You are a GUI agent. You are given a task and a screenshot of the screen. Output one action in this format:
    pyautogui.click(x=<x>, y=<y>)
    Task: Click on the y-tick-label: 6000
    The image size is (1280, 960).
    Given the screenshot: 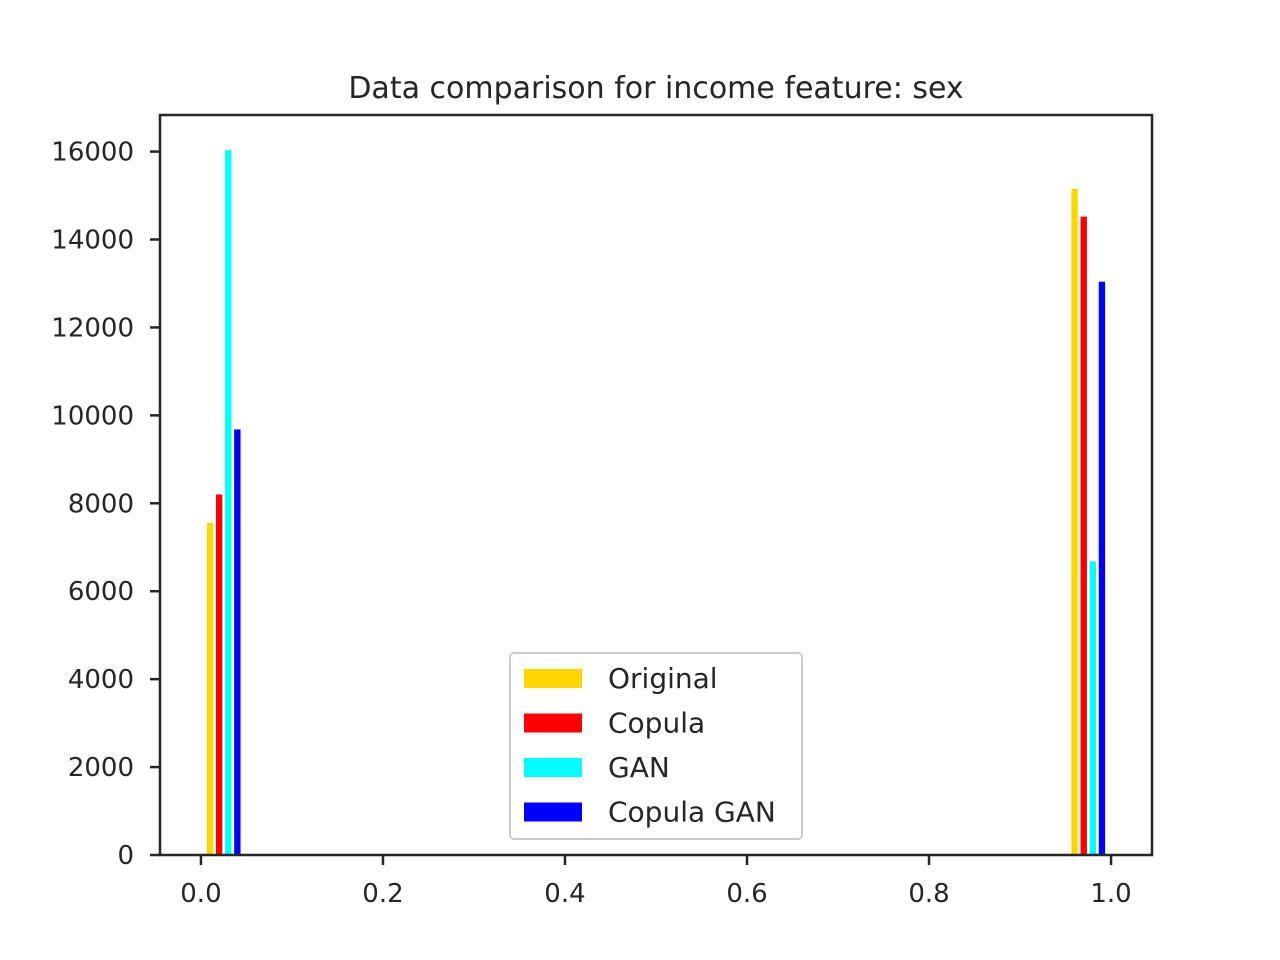 What is the action you would take?
    pyautogui.click(x=101, y=592)
    